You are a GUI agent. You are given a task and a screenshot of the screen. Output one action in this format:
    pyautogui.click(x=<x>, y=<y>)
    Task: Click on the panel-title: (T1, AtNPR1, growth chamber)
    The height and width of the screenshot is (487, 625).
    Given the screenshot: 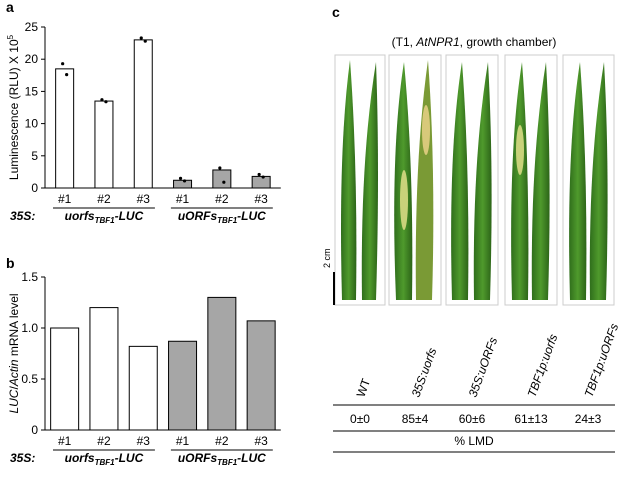 What is the action you would take?
    pyautogui.click(x=474, y=42)
    